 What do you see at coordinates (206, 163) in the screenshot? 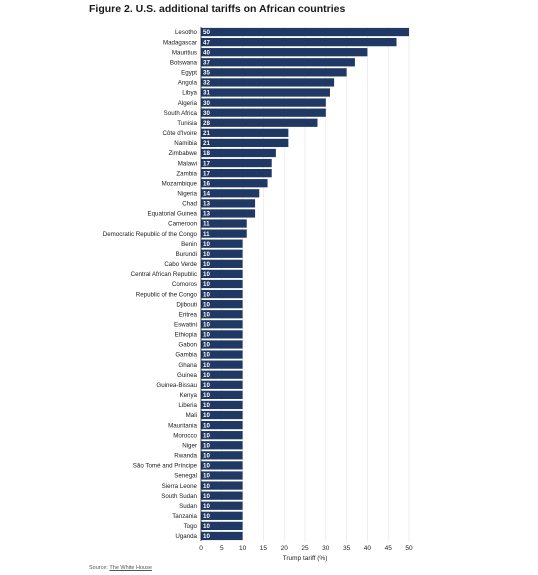
I see `bar-value-label: 17` at bounding box center [206, 163].